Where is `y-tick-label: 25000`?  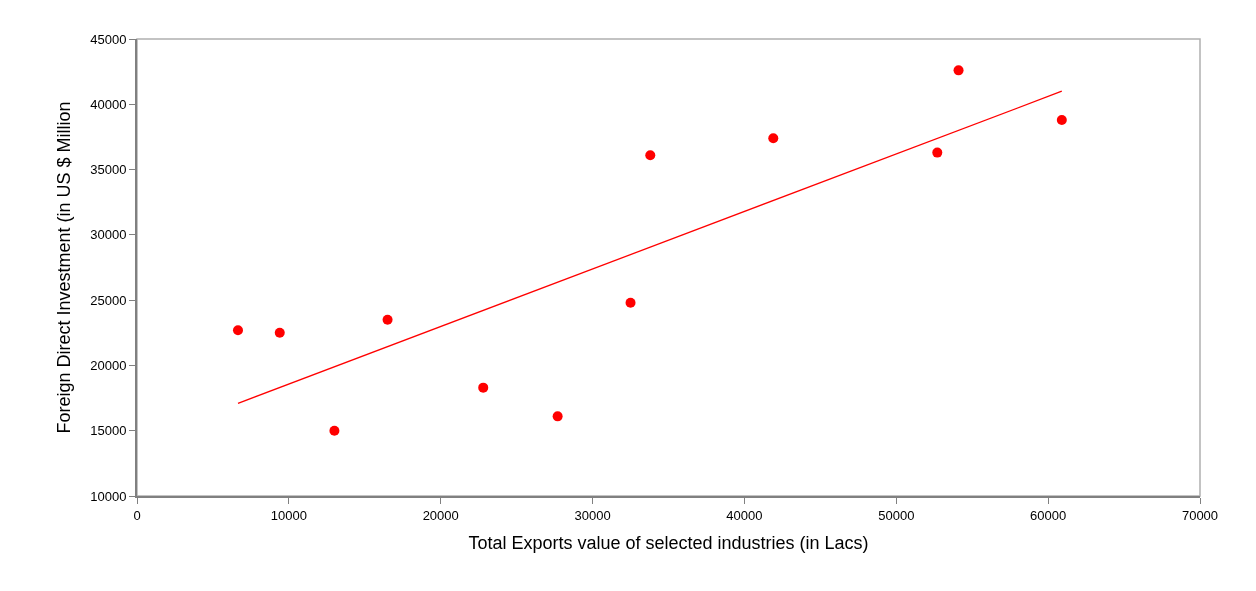
y-tick-label: 25000 is located at coordinates (108, 300).